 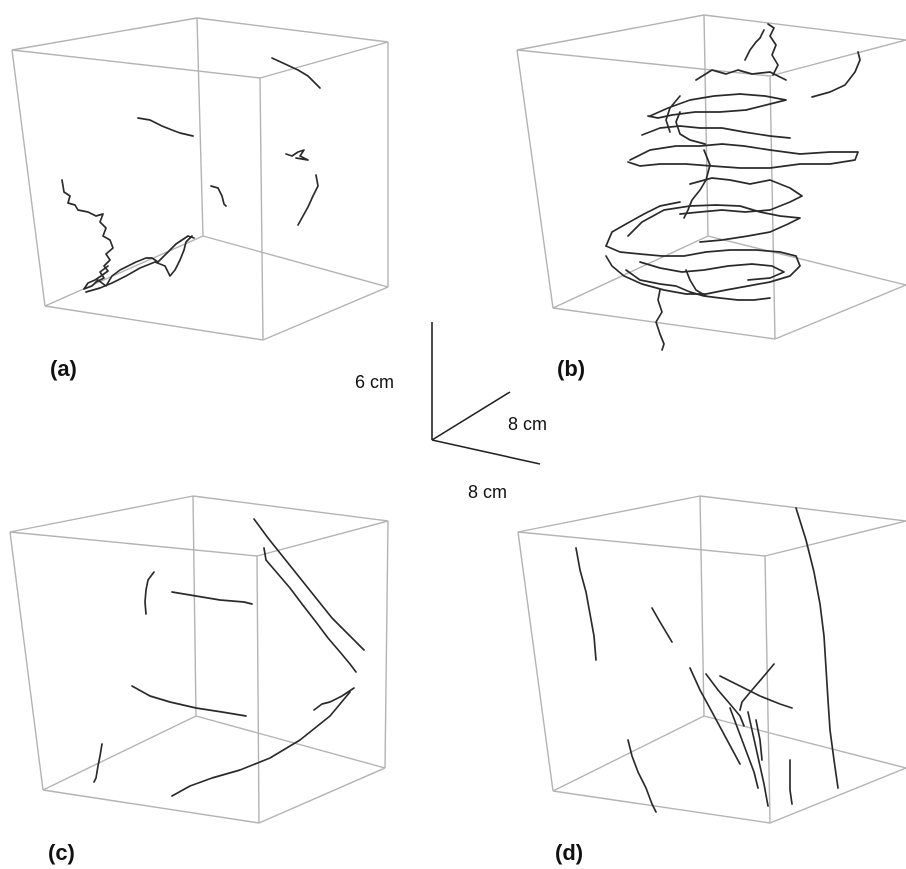 I want to click on scale-bar: 6 cm 8 cm 8 cm, so click(x=451, y=412).